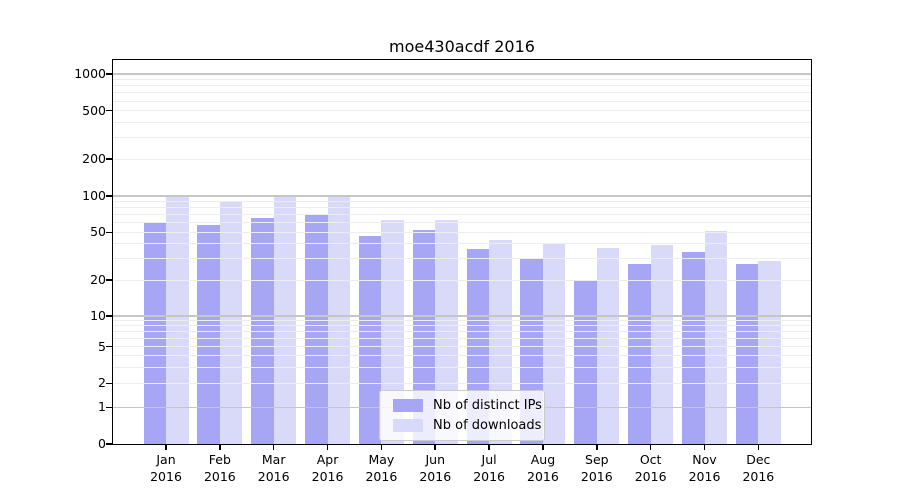  I want to click on bar-ips-jan, so click(154, 332).